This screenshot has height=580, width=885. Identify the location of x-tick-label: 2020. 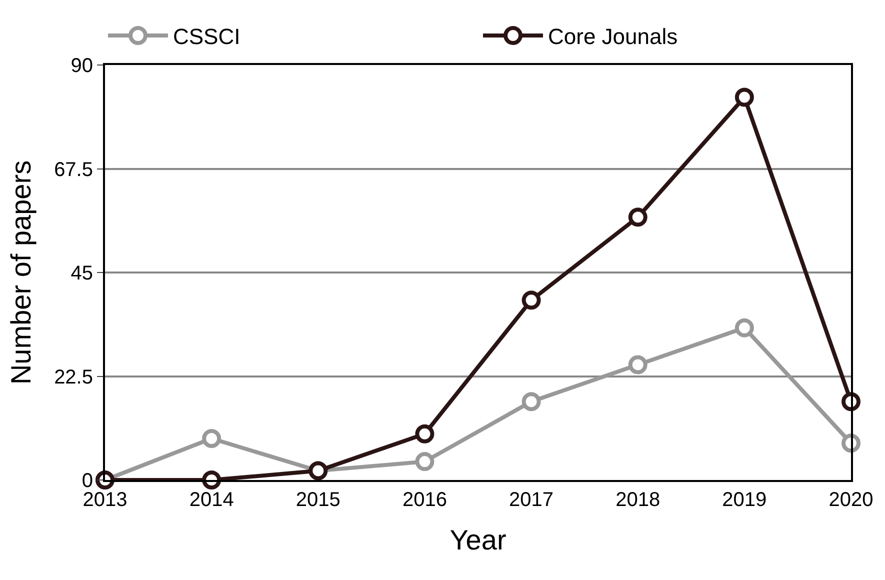
(851, 500).